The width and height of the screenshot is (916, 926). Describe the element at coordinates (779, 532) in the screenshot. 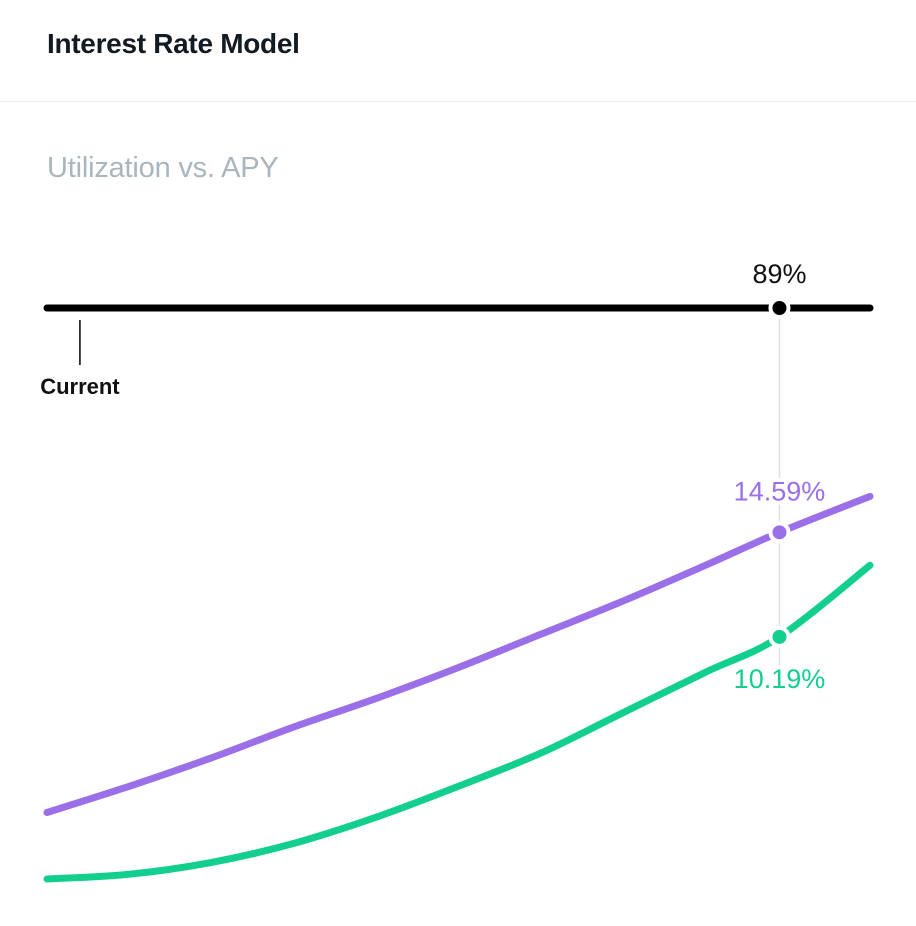

I see `series-point-borrow` at that location.